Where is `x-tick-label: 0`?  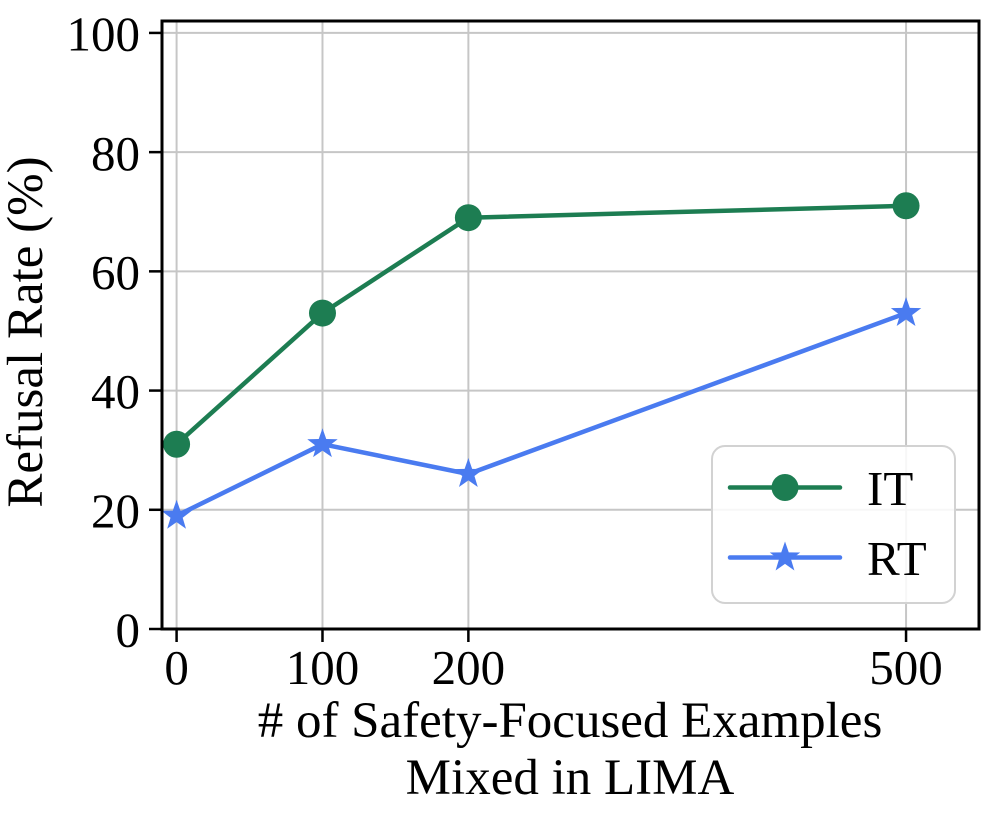
x-tick-label: 0 is located at coordinates (176, 667).